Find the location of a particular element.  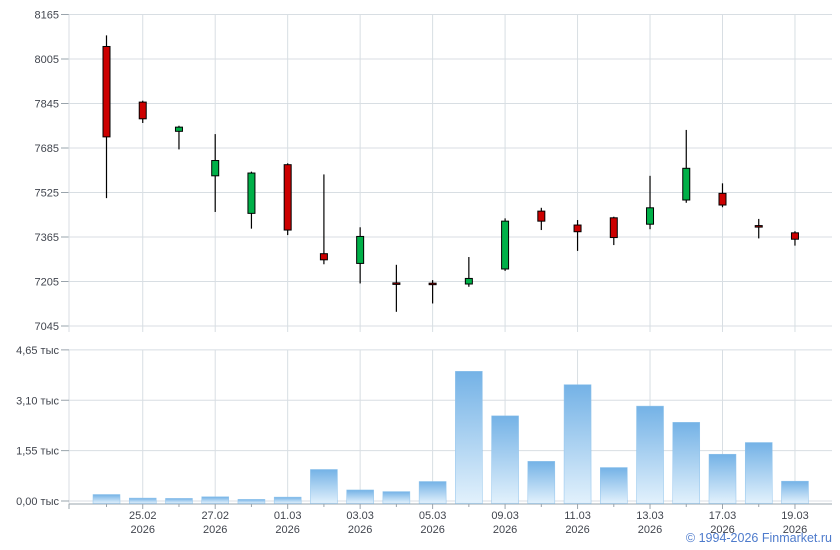

date-label: 19.03 is located at coordinates (795, 516).